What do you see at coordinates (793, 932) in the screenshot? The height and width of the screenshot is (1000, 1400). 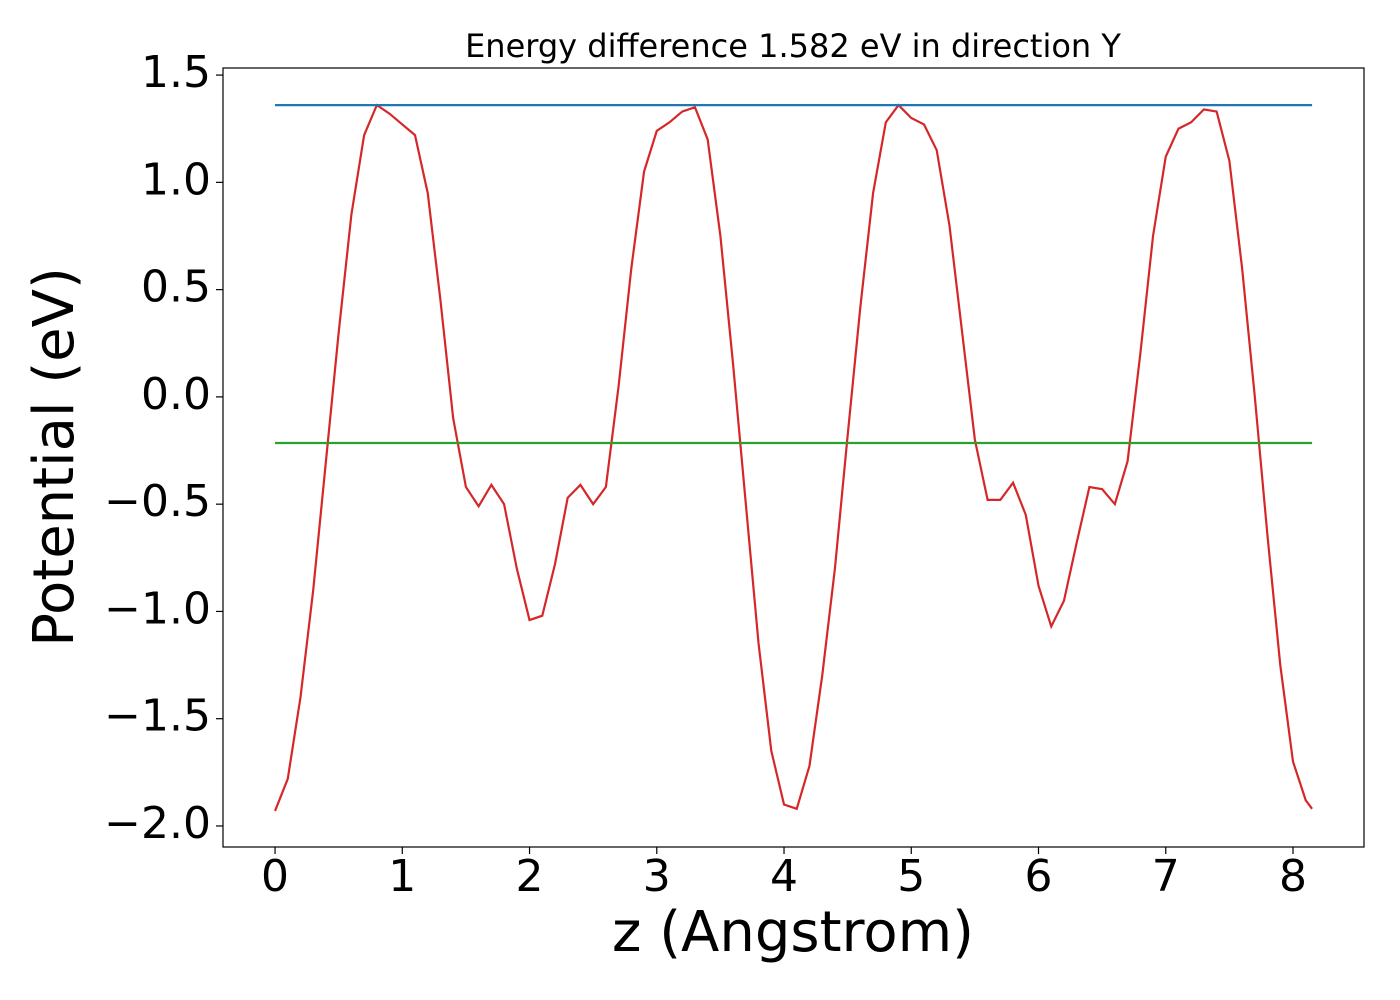 I see `x-axis-label: z (Angstrom)` at bounding box center [793, 932].